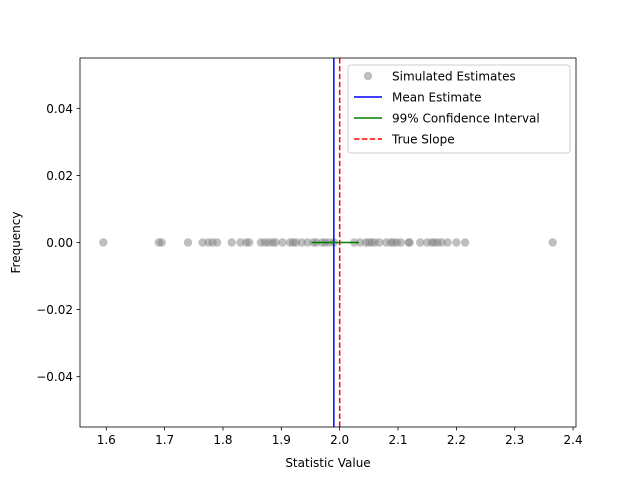 The width and height of the screenshot is (640, 480). I want to click on y-tick-label: 0.02, so click(59, 176).